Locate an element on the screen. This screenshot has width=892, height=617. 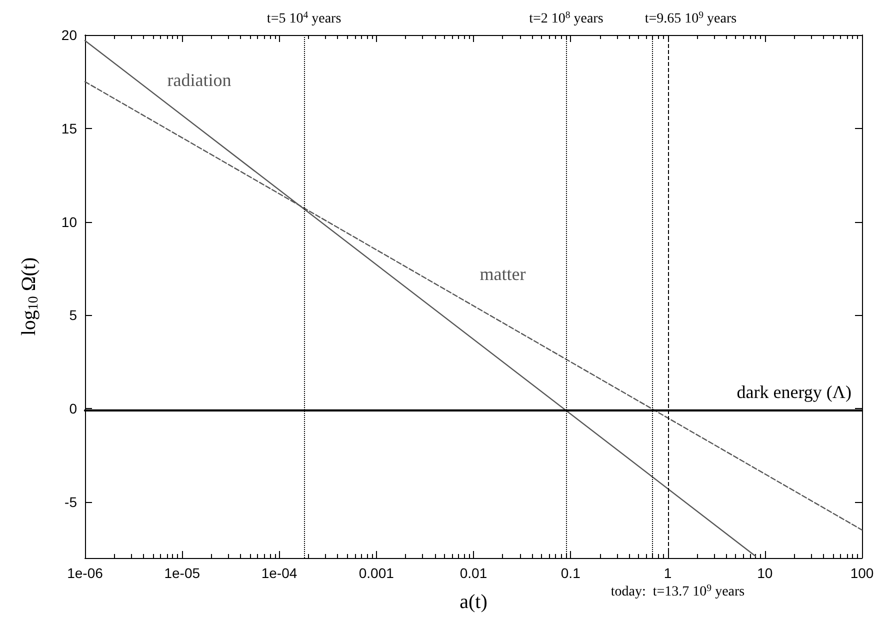
x-tick-label: 100 is located at coordinates (862, 573).